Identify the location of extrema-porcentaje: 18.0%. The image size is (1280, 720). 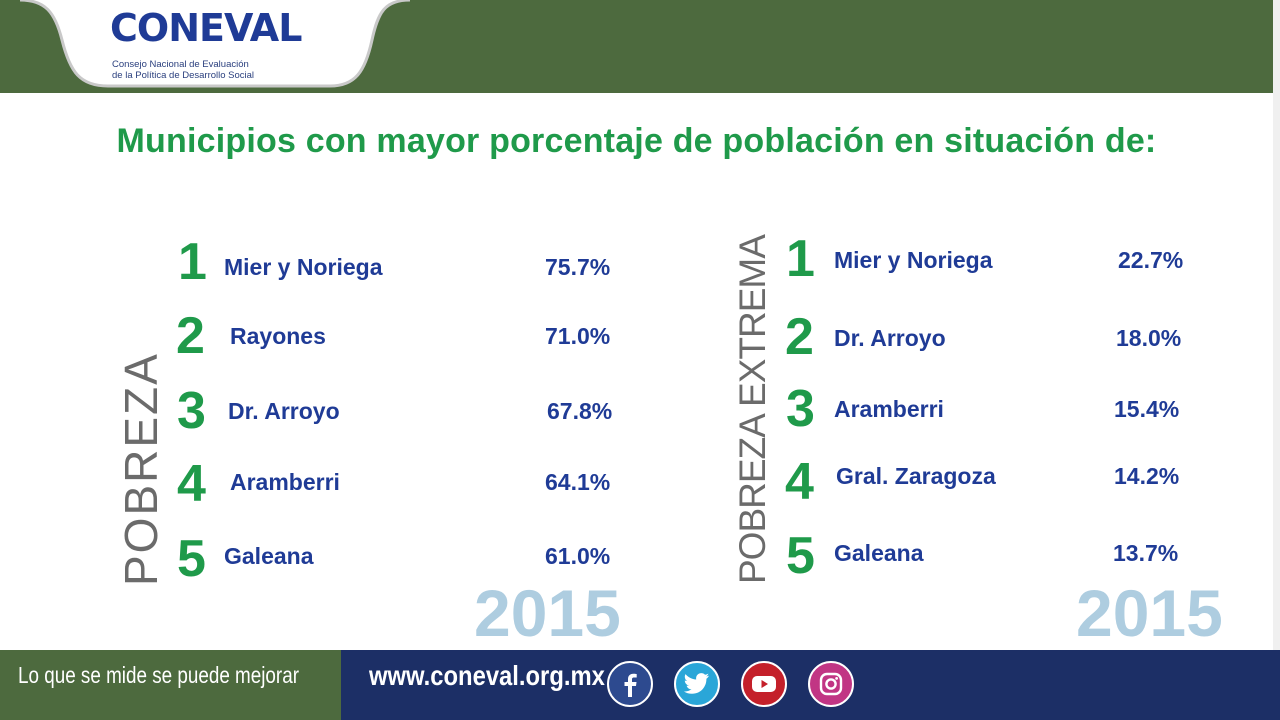
(1149, 338).